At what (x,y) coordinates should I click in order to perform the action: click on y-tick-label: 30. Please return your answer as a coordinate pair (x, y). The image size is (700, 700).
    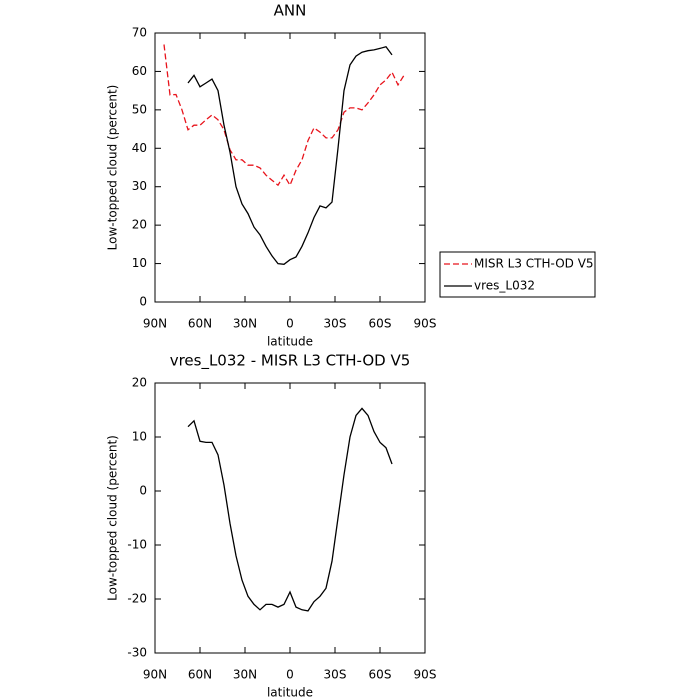
    Looking at the image, I should click on (139, 186).